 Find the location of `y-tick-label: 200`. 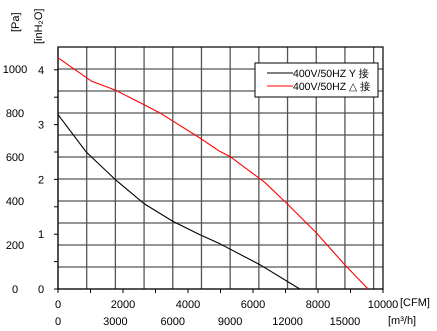

y-tick-label: 200 is located at coordinates (15, 246).